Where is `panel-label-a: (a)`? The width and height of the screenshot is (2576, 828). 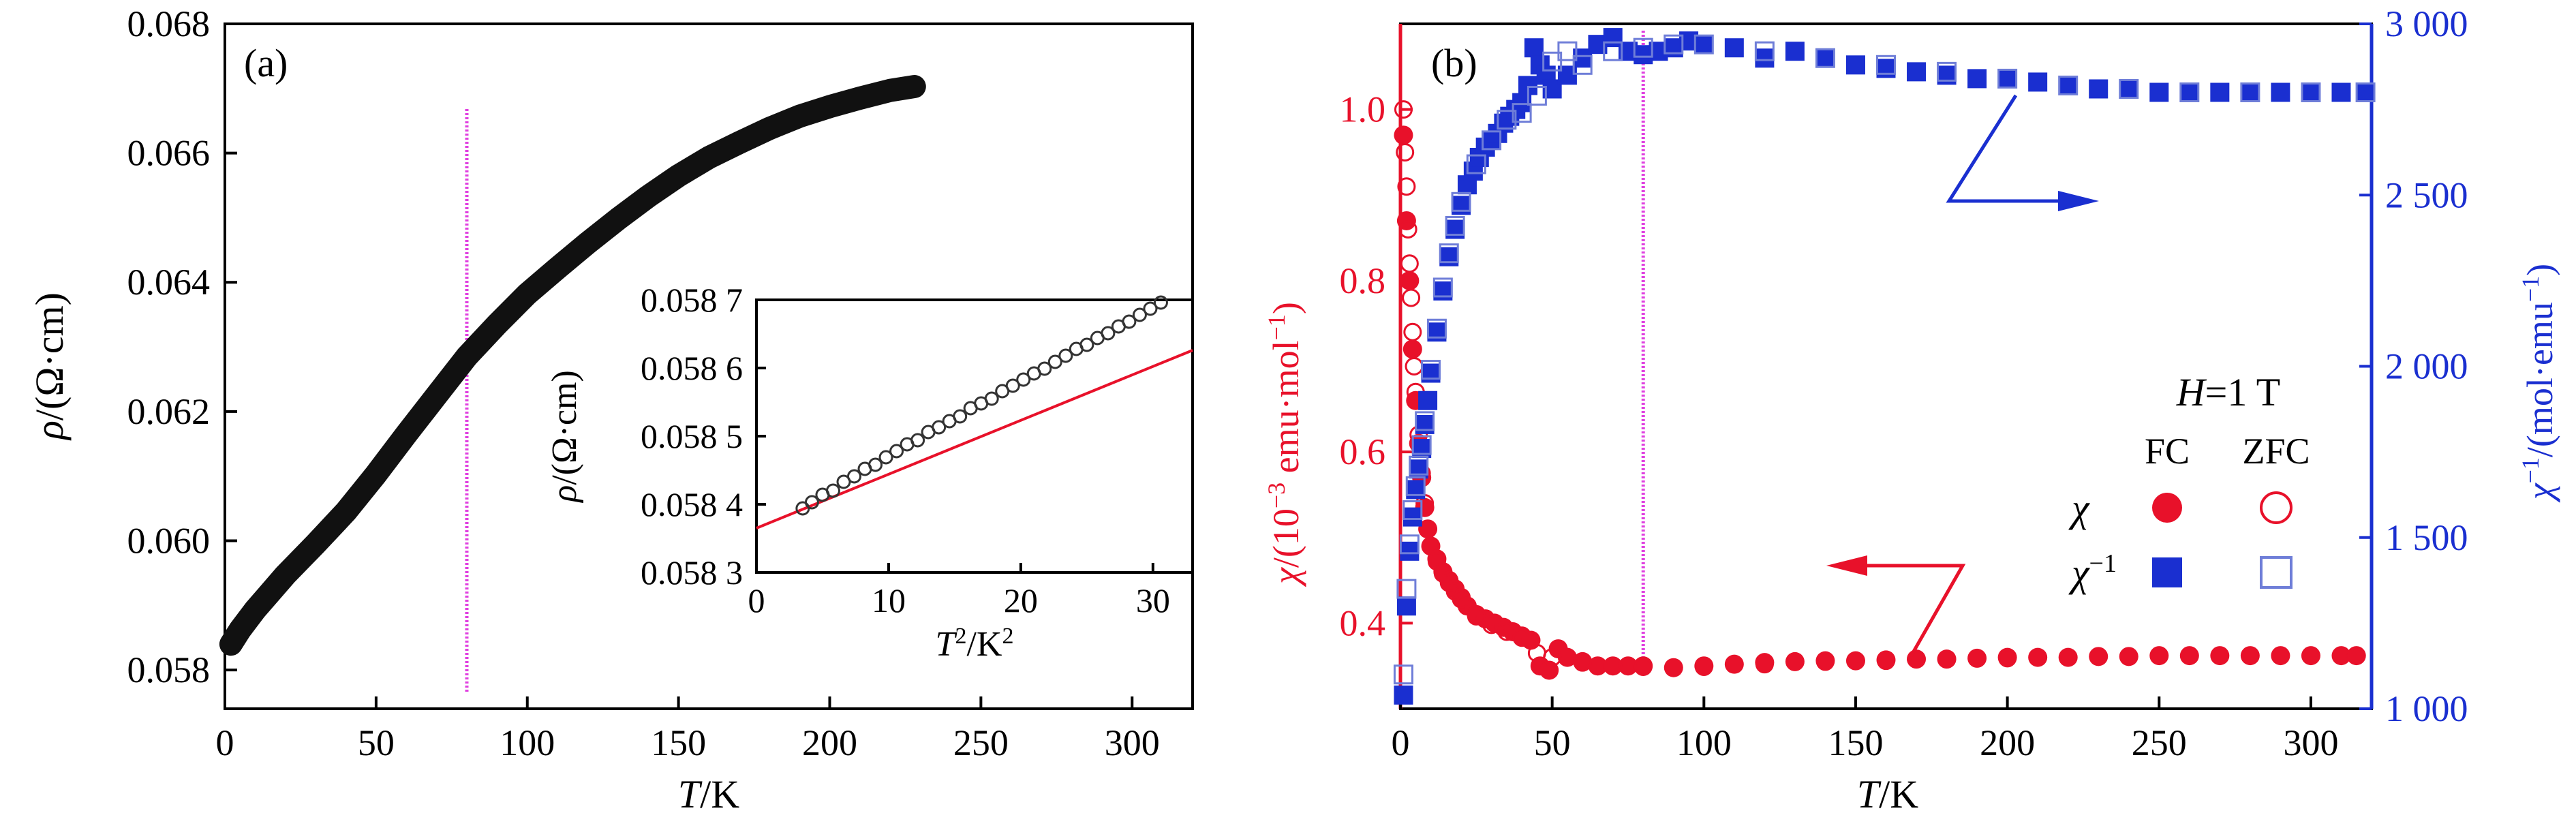 panel-label-a: (a) is located at coordinates (266, 63).